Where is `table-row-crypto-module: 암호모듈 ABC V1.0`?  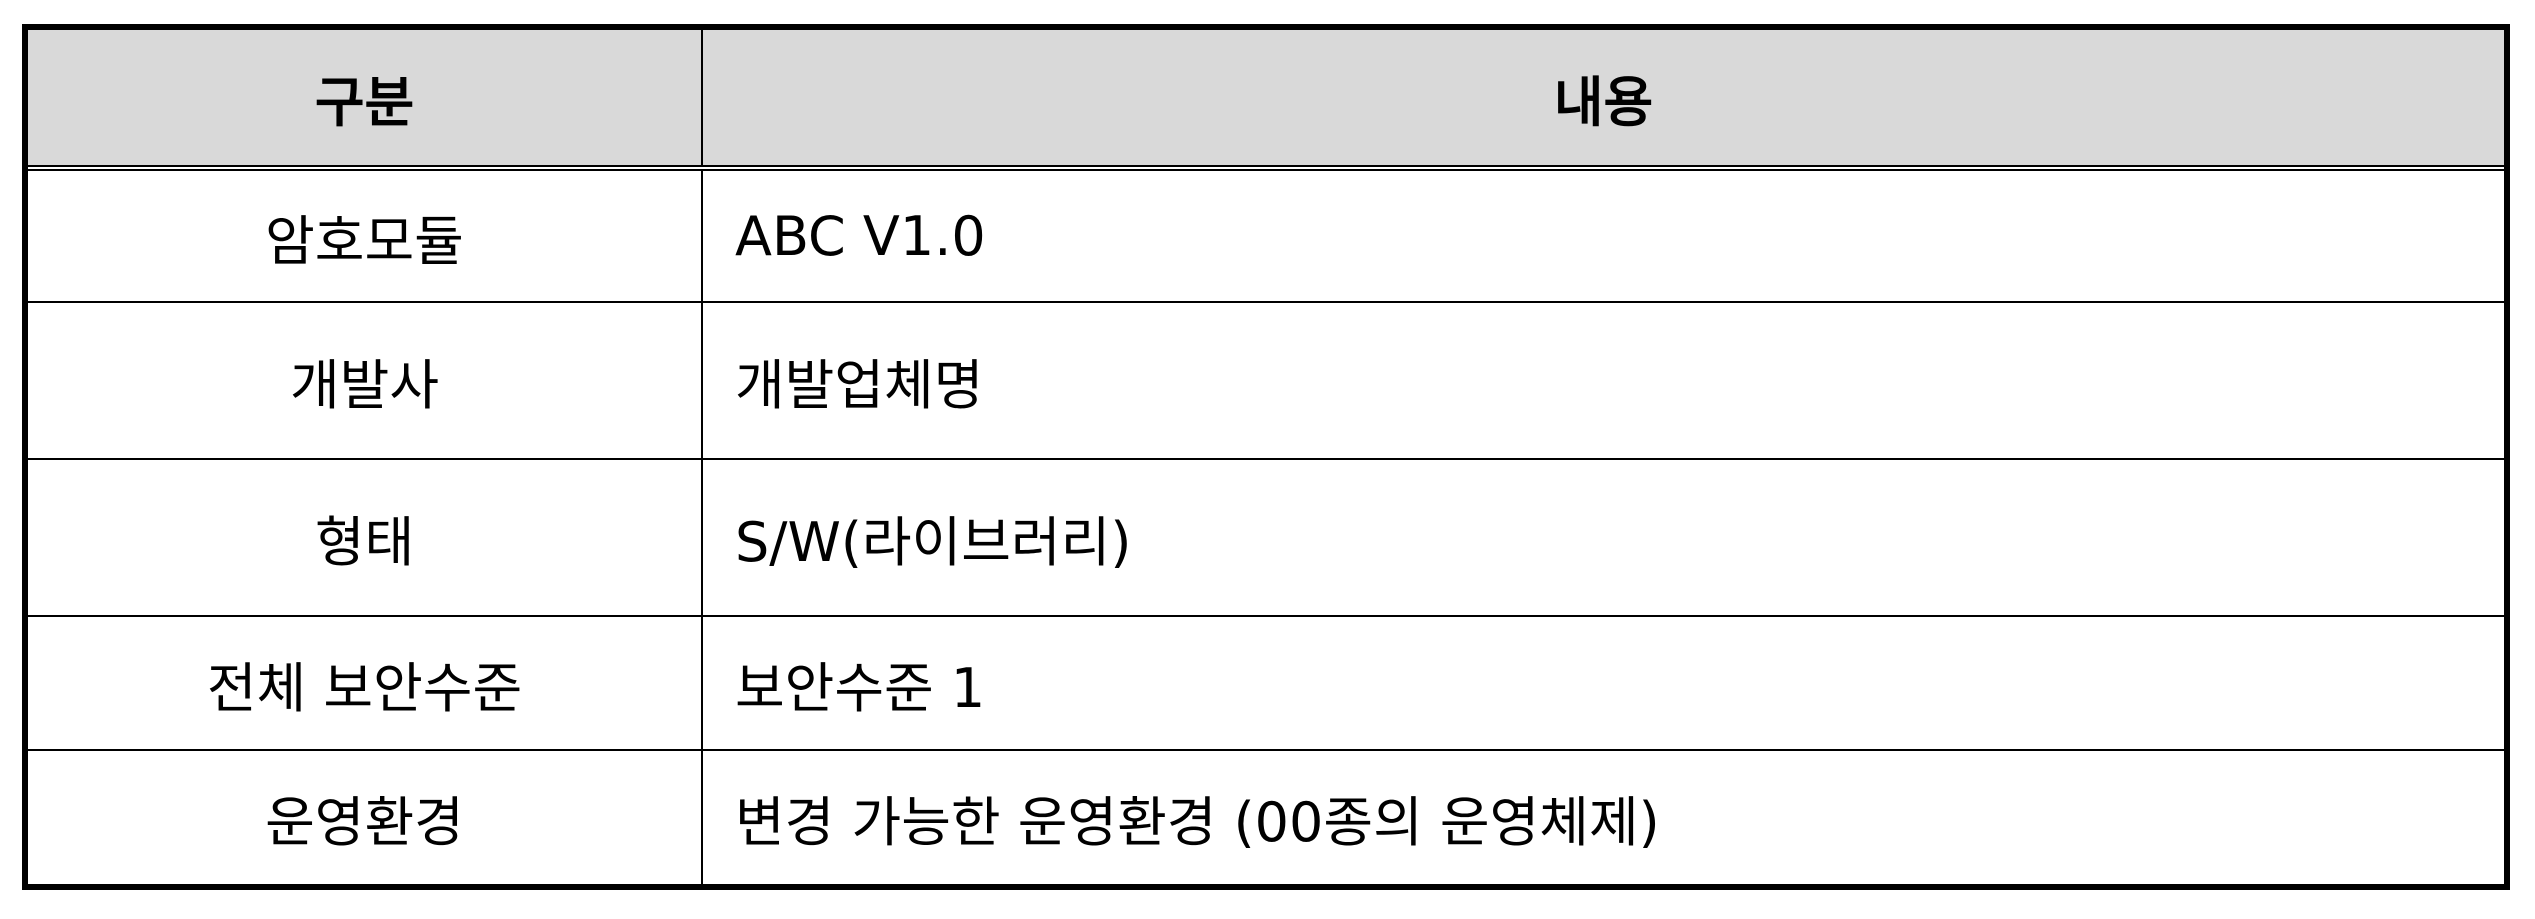
table-row-crypto-module: 암호모듈 ABC V1.0 is located at coordinates (1266, 235).